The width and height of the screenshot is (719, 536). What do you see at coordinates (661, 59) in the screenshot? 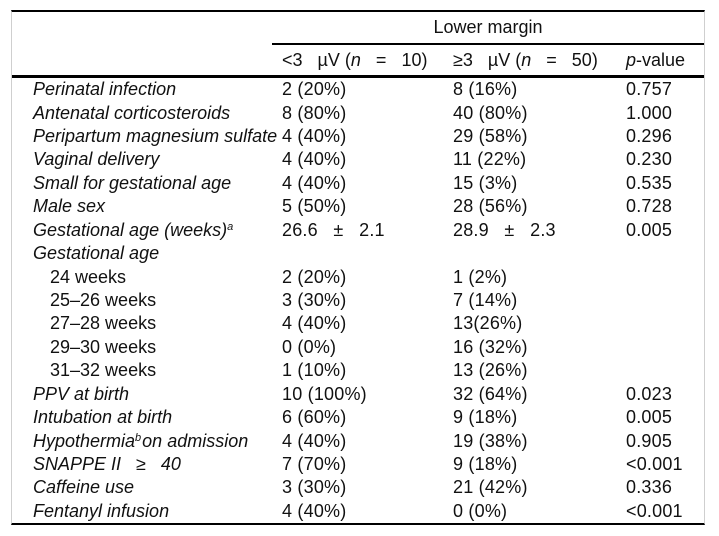
I see `col3-rest: -value` at bounding box center [661, 59].